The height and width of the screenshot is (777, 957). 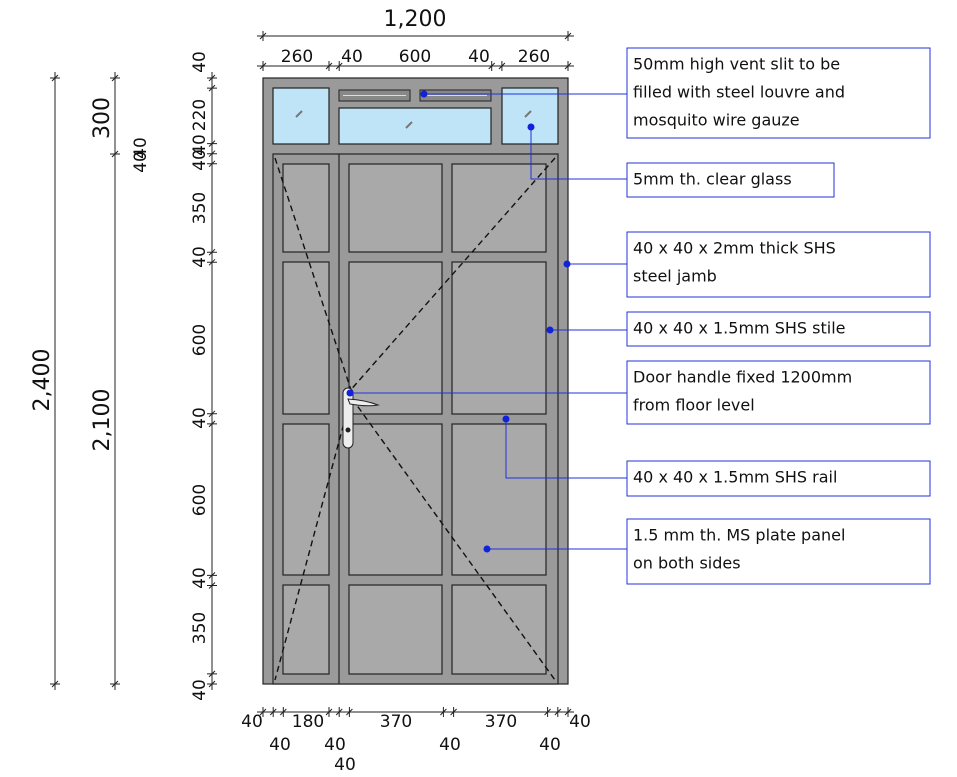 I want to click on dim-label: 300, so click(x=102, y=118).